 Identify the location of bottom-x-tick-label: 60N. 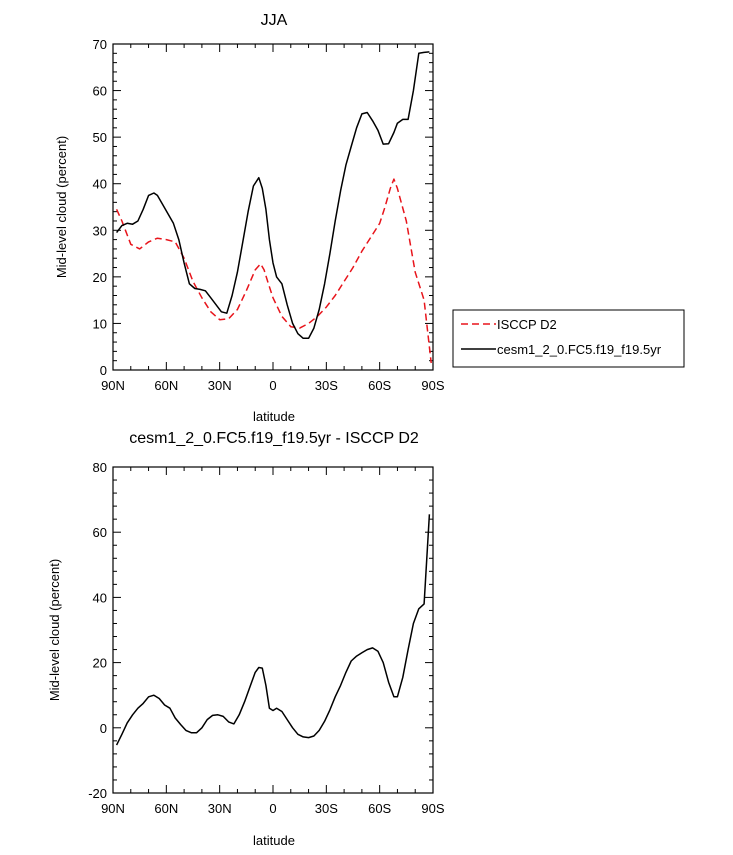
(166, 808).